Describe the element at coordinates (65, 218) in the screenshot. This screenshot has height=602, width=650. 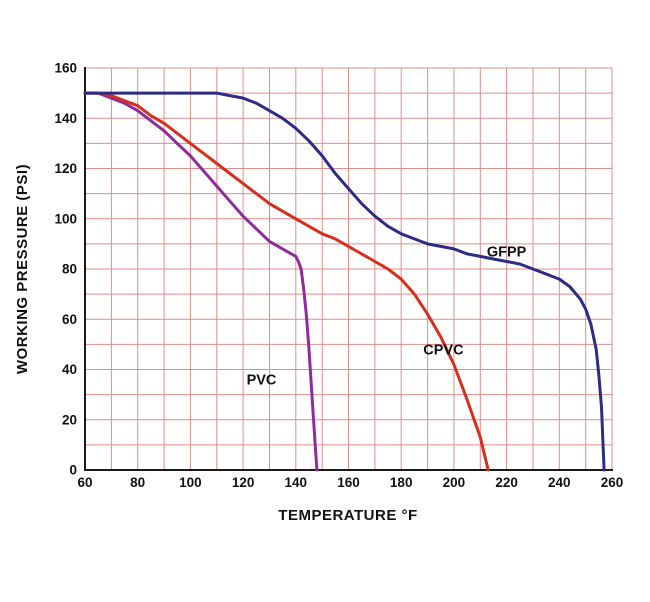
I see `y-tick-label-100: 100` at that location.